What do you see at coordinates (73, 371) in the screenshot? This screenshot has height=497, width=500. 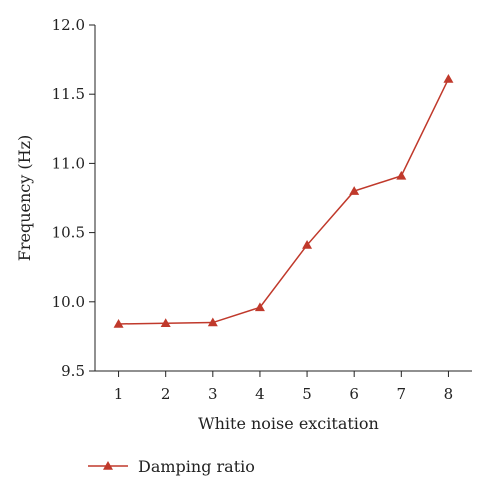 I see `y-tick-label: 9.5` at bounding box center [73, 371].